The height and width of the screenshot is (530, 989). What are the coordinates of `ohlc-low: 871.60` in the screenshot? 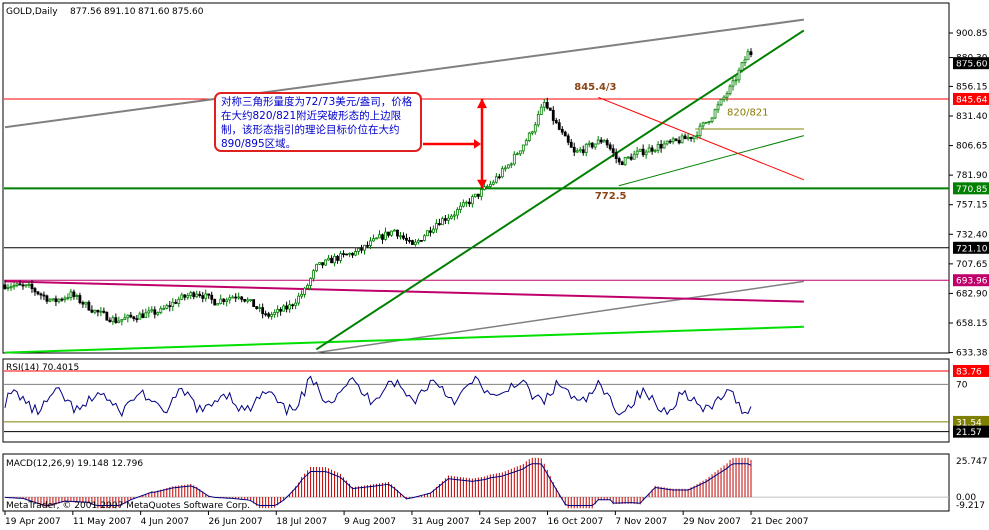 It's located at (154, 12).